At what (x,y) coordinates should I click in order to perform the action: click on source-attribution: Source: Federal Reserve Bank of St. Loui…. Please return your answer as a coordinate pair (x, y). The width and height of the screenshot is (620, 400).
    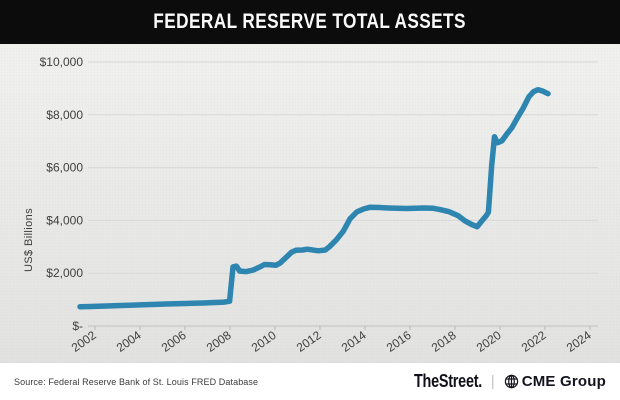
    Looking at the image, I should click on (136, 381).